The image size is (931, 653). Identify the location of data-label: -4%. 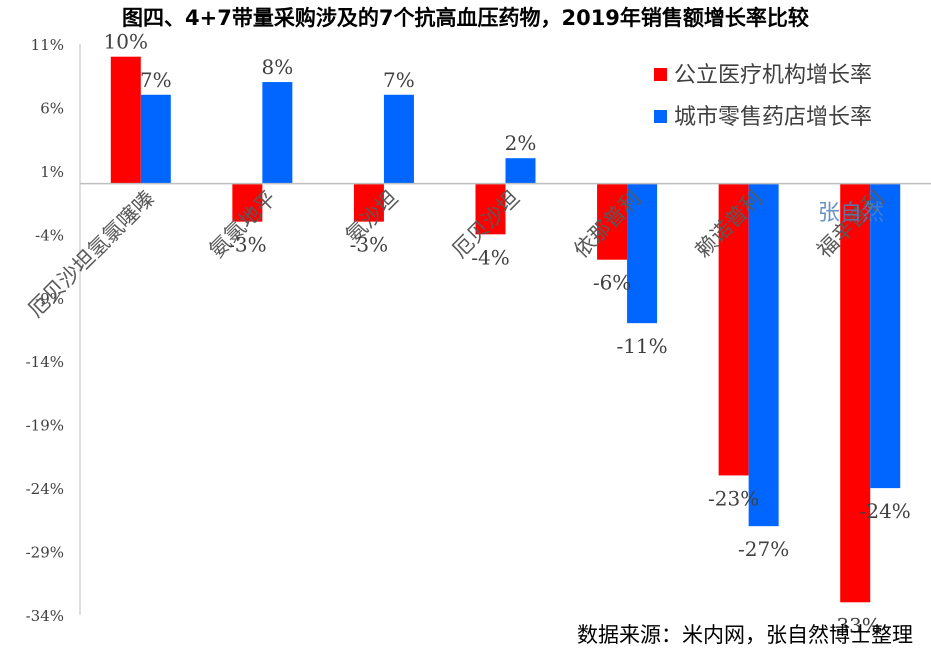
(490, 257).